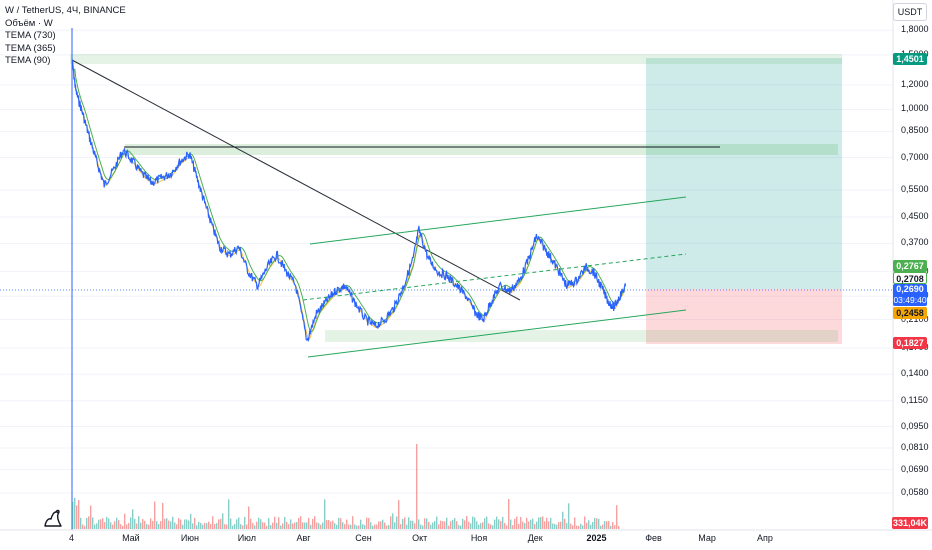  I want to click on legend-tema-730: TEMA (730), so click(30, 35).